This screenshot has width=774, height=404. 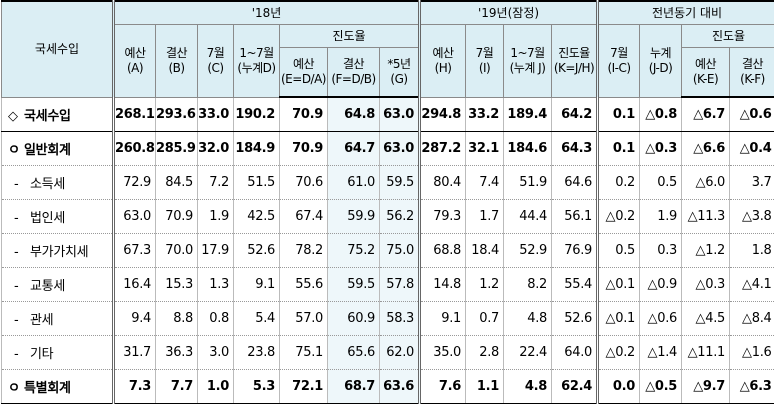 I want to click on cell: △6.0, so click(x=706, y=183).